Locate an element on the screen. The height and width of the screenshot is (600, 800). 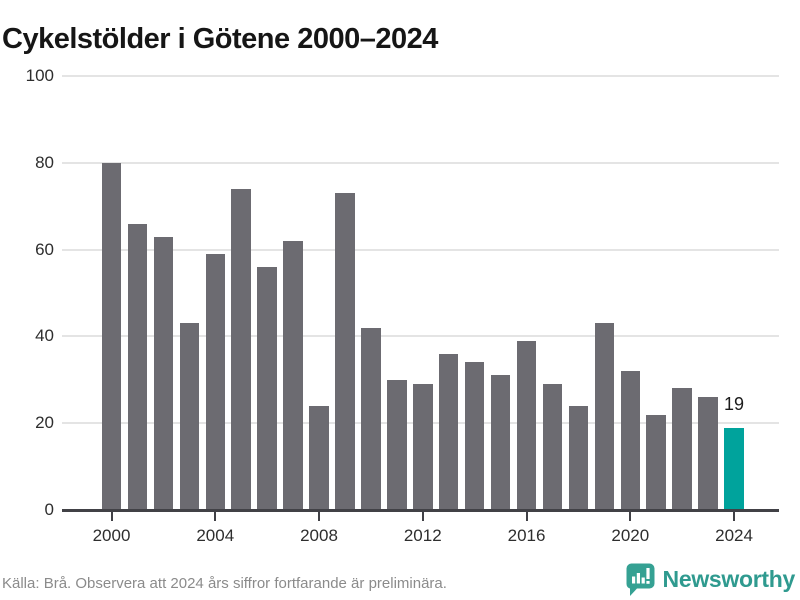
bar-2013 is located at coordinates (448, 431).